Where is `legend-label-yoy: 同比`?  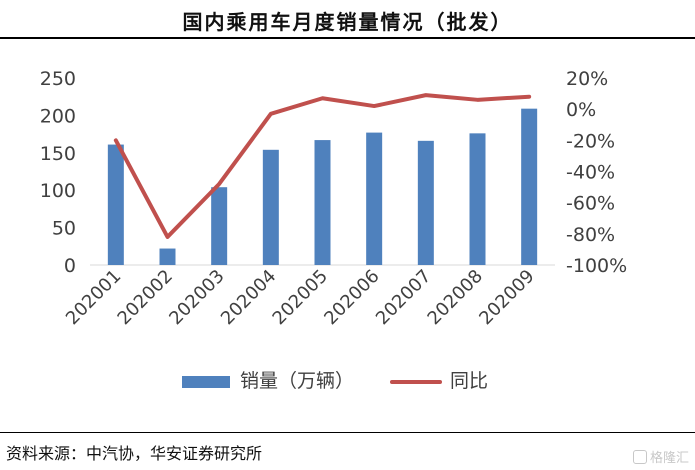
legend-label-yoy: 同比 is located at coordinates (469, 381).